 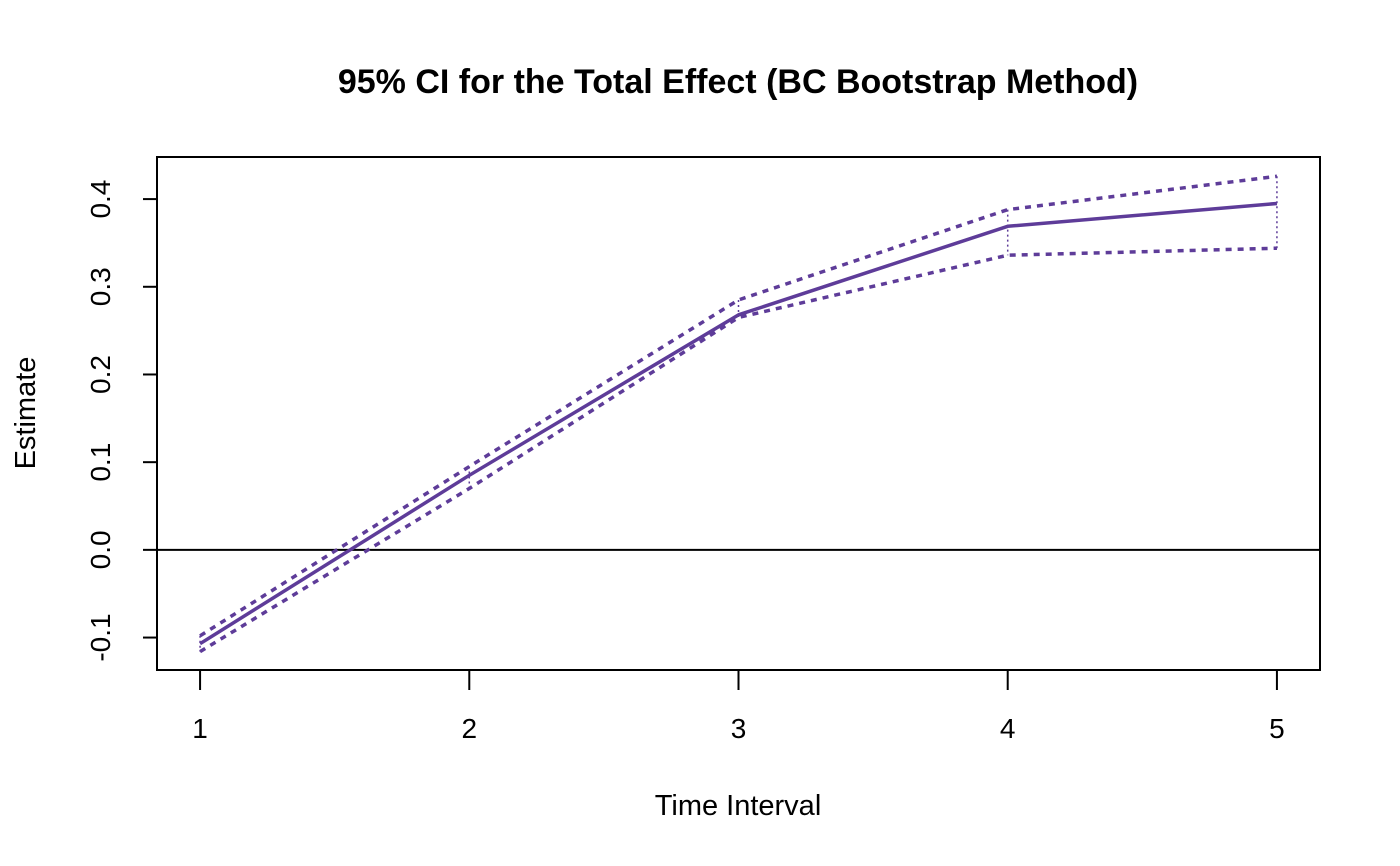 What do you see at coordinates (200, 728) in the screenshot?
I see `x-tick-label: 1` at bounding box center [200, 728].